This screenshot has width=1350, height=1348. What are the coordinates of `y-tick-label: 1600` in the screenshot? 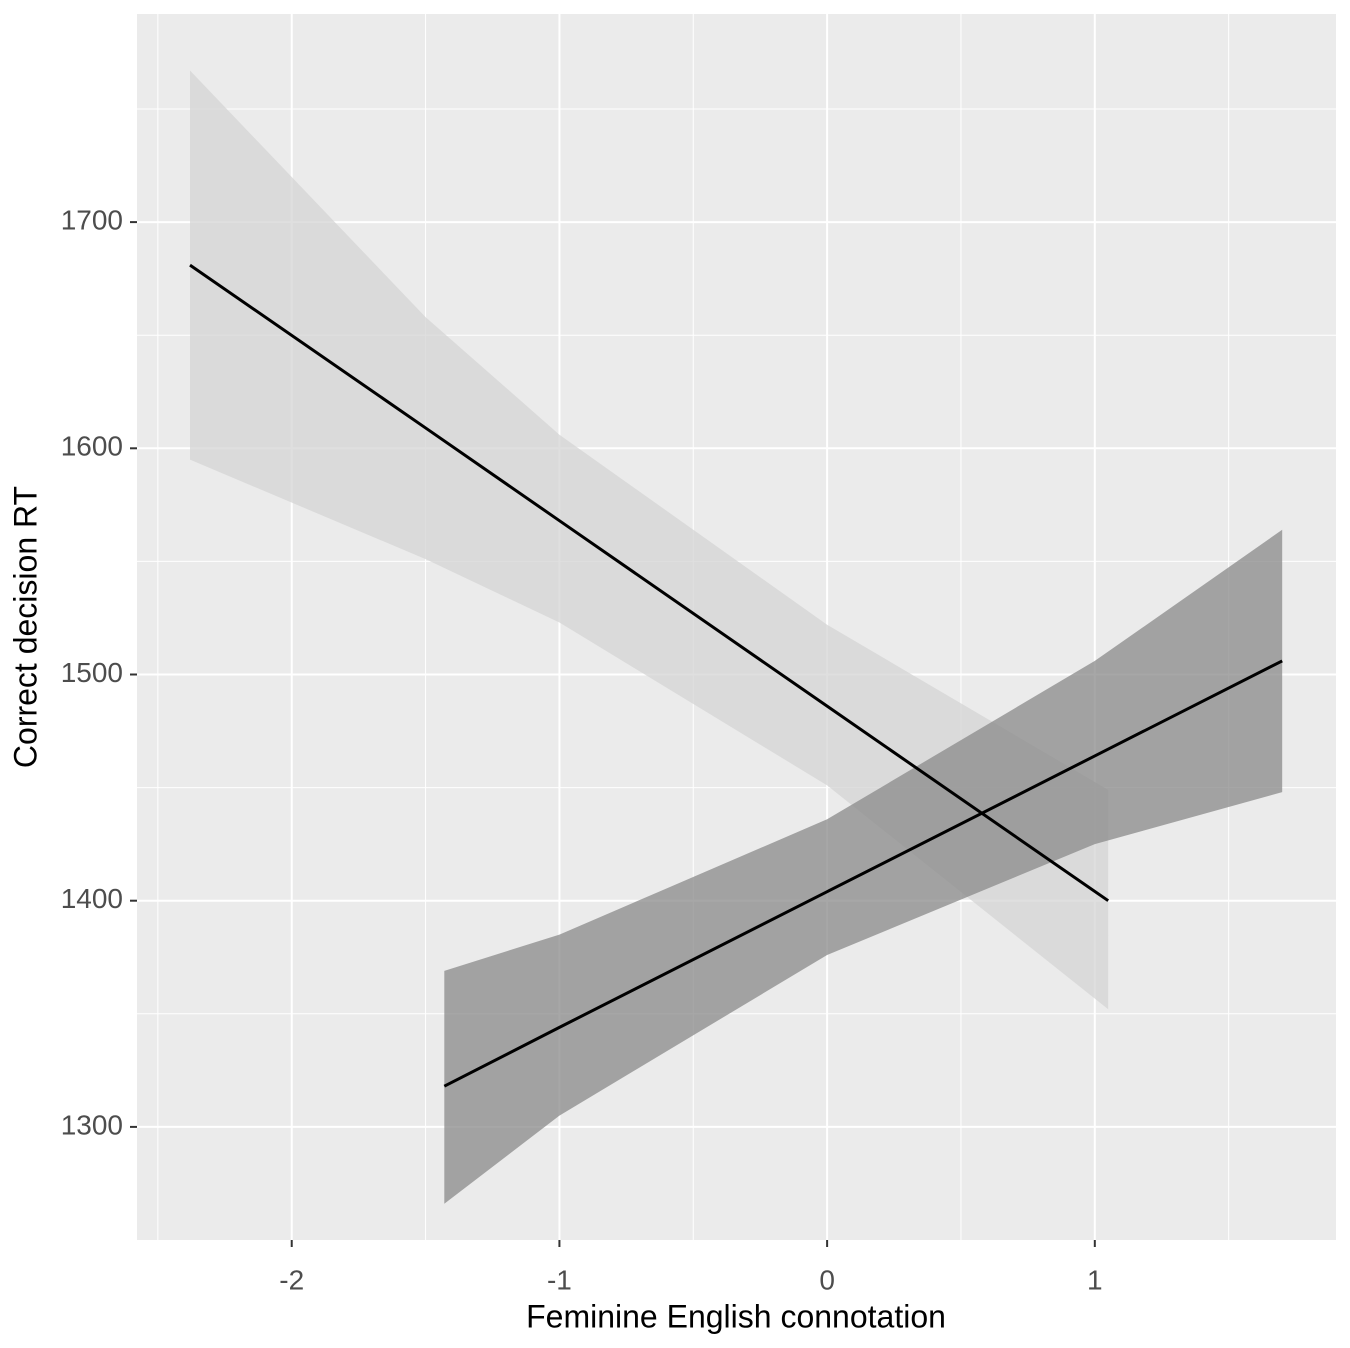 It's located at (92, 446).